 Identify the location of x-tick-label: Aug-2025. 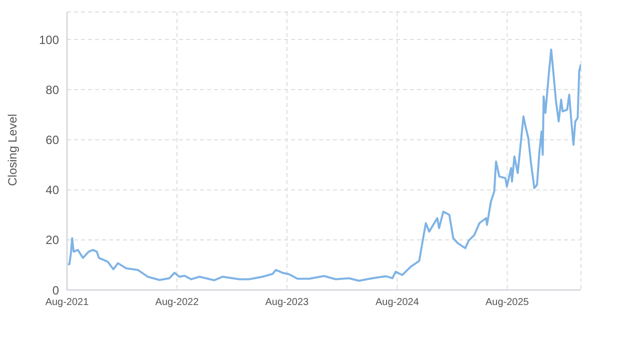
(507, 302).